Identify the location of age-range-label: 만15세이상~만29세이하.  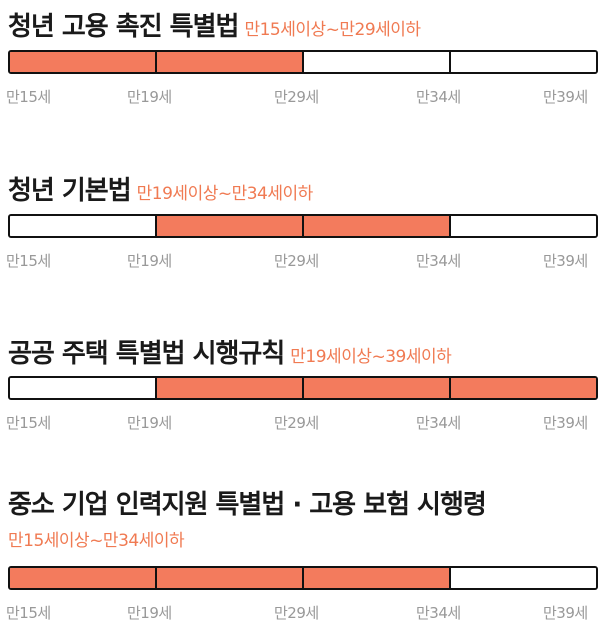
(332, 30).